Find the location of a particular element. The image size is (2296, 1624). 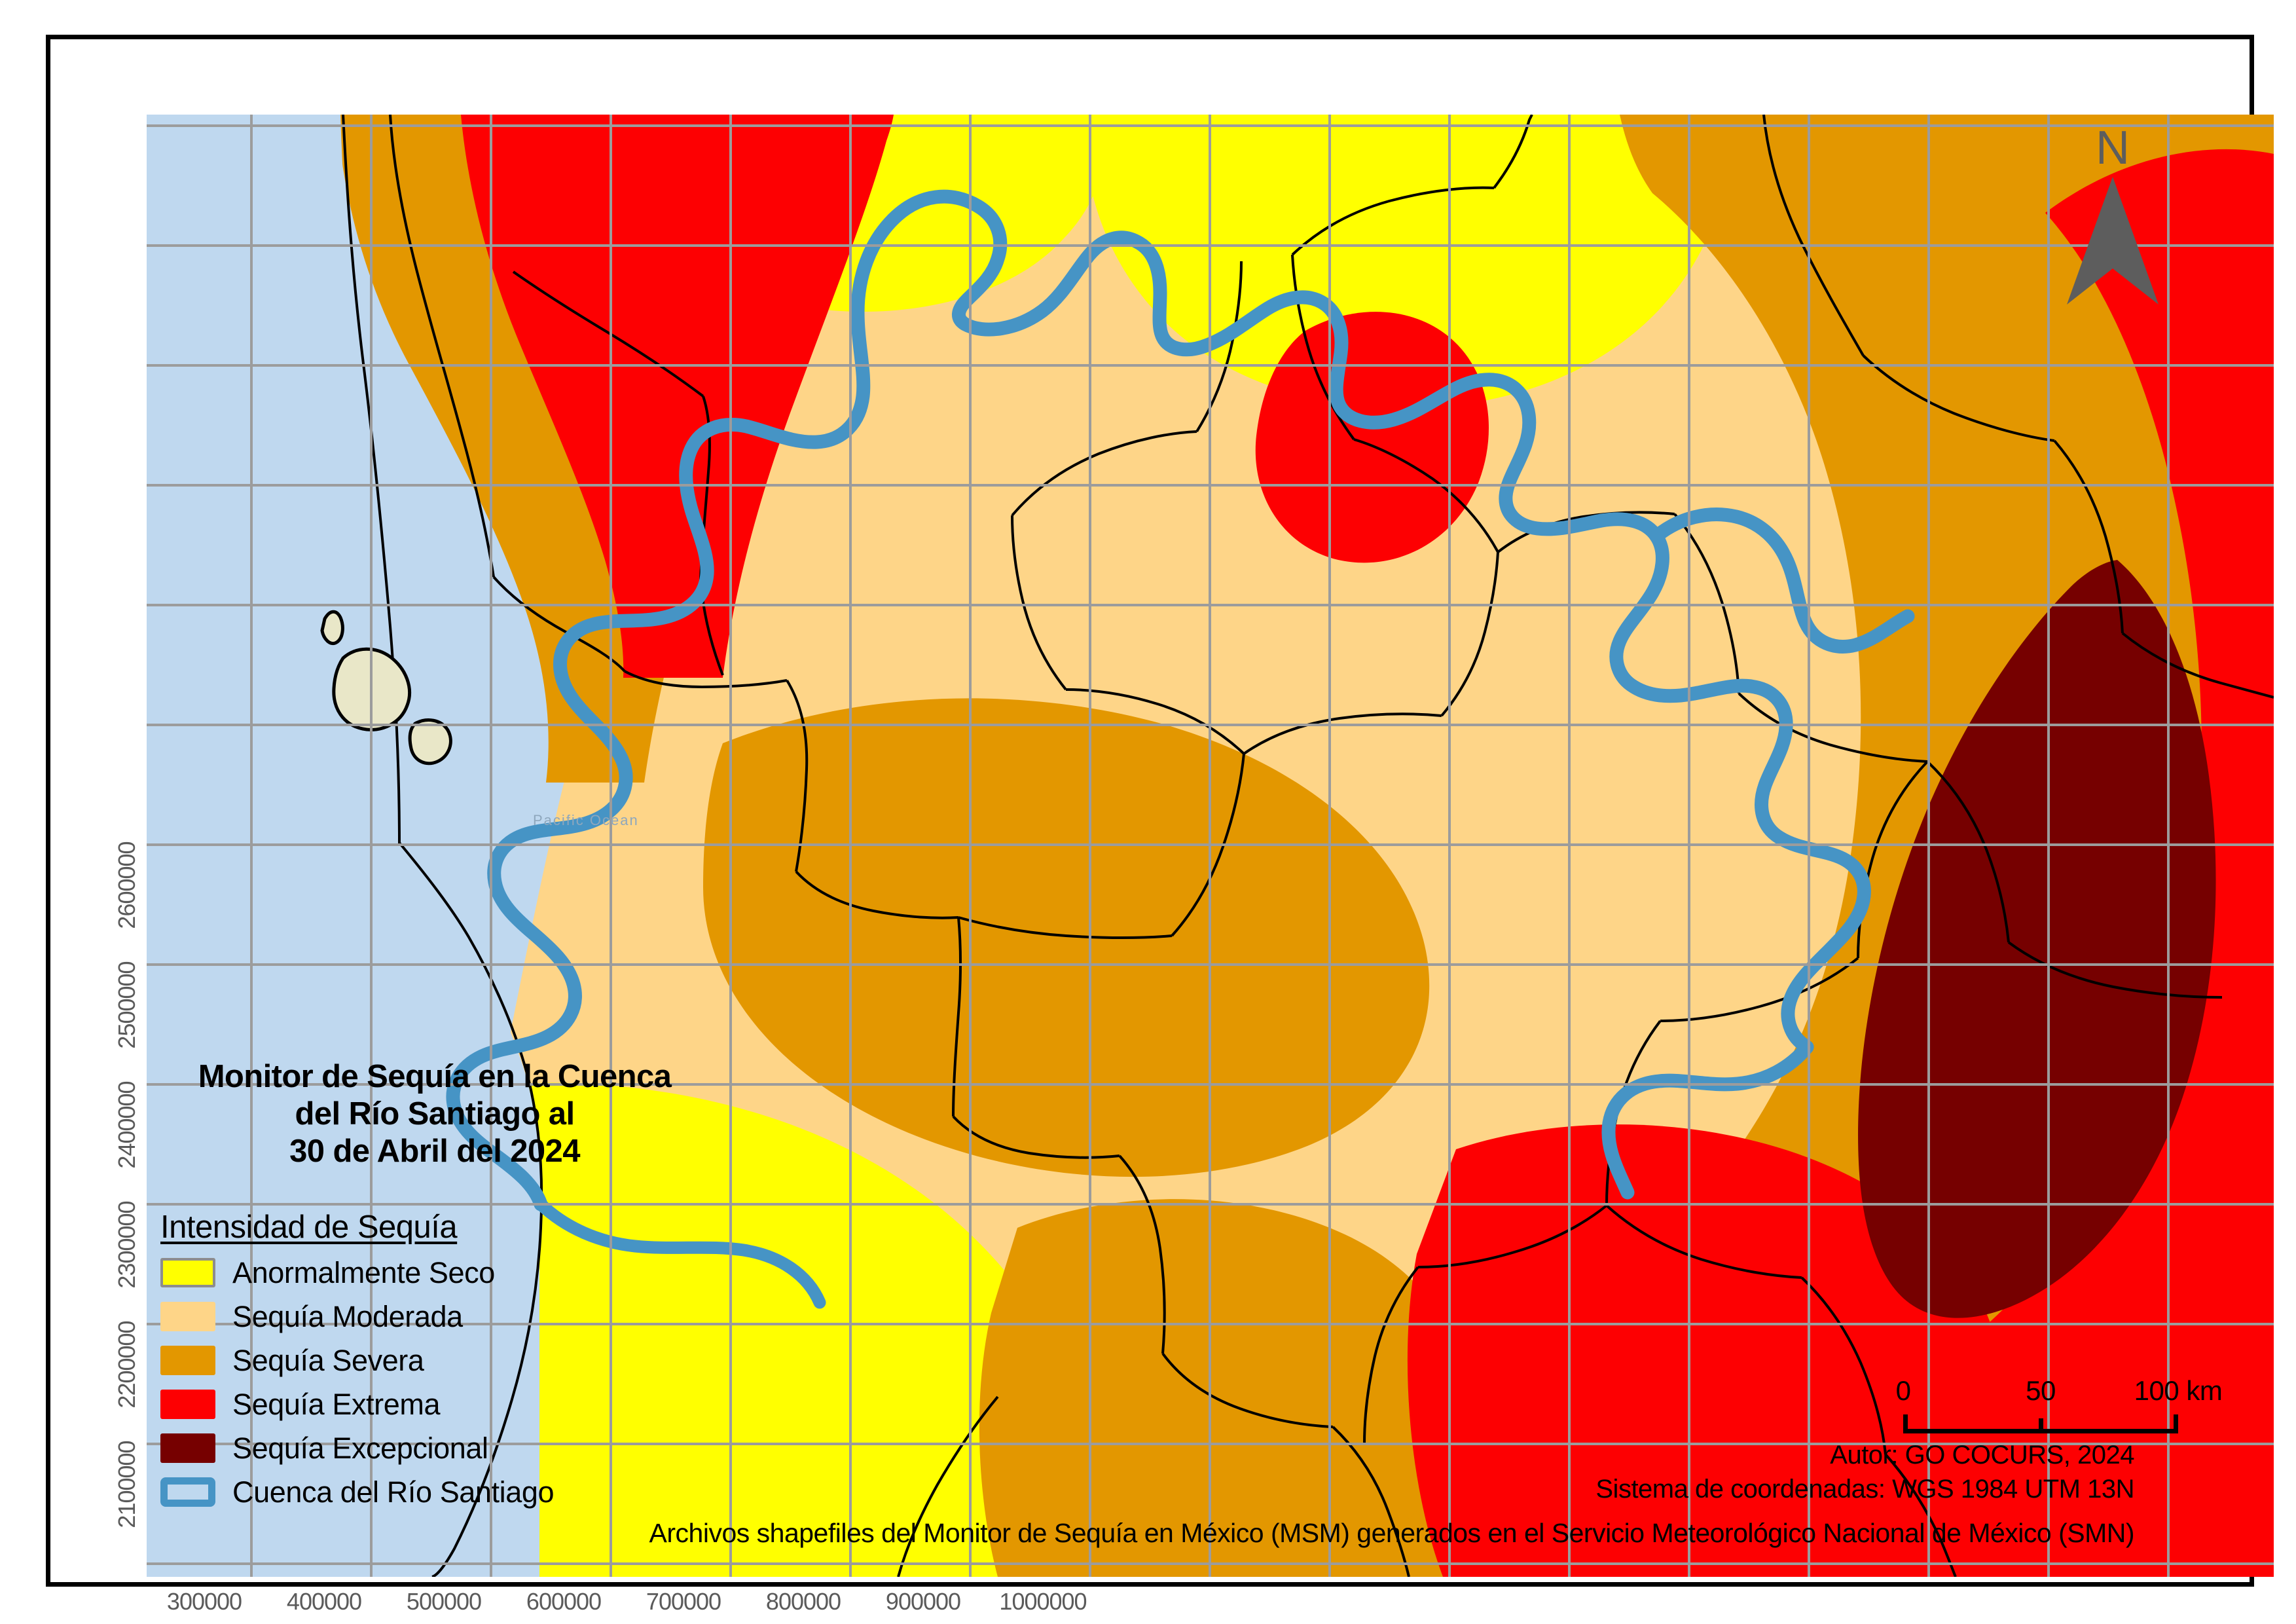

scale-bar-labels: 0 50 100 km is located at coordinates (2059, 1392).